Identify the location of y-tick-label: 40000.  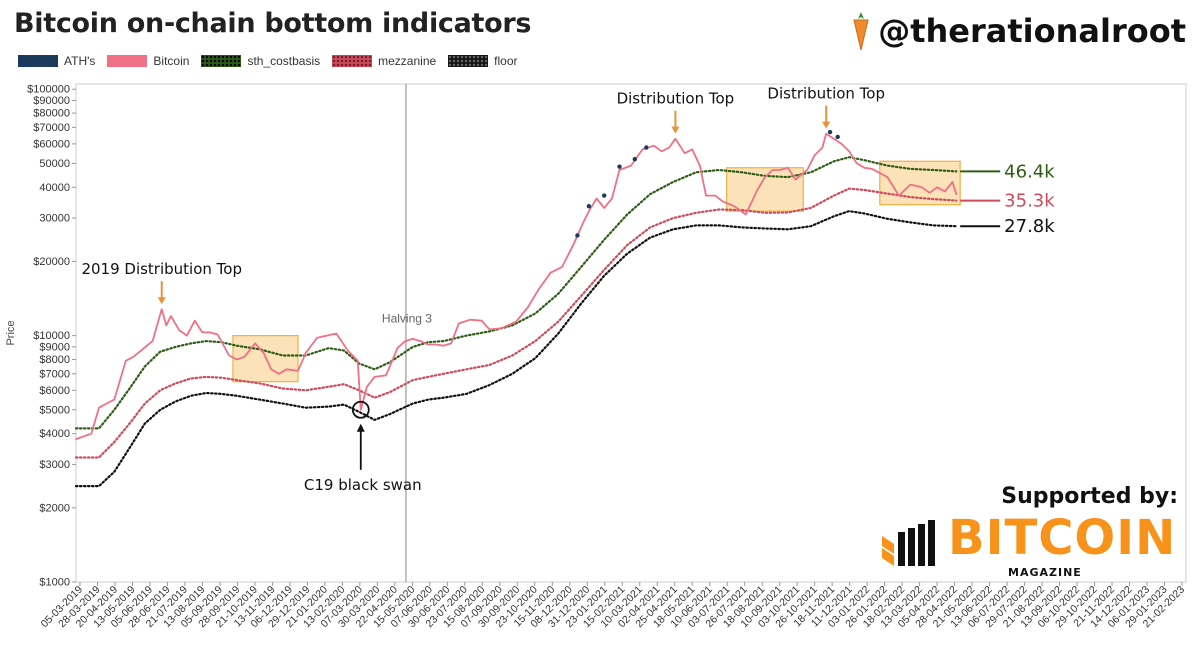
(54, 188).